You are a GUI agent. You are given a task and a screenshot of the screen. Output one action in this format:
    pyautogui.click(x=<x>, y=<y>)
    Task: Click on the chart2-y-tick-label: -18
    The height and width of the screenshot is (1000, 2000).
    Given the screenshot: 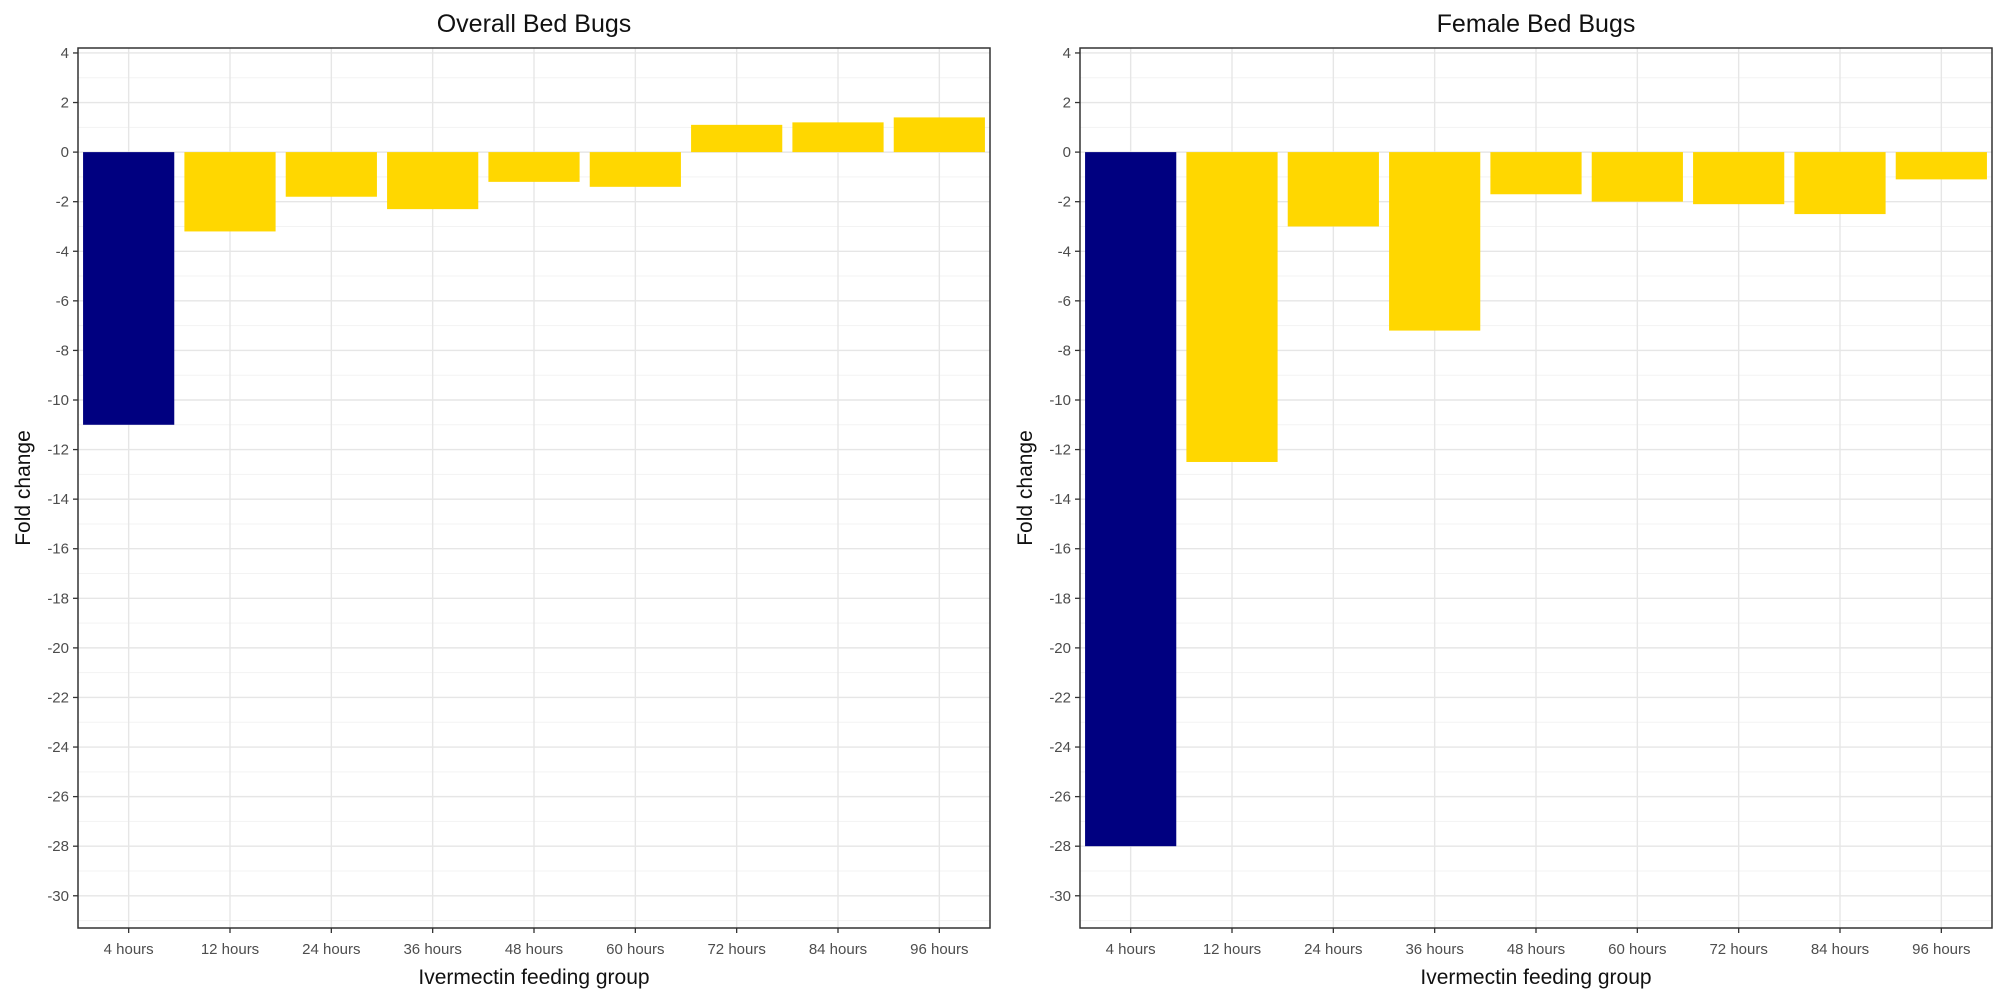 What is the action you would take?
    pyautogui.click(x=1060, y=598)
    